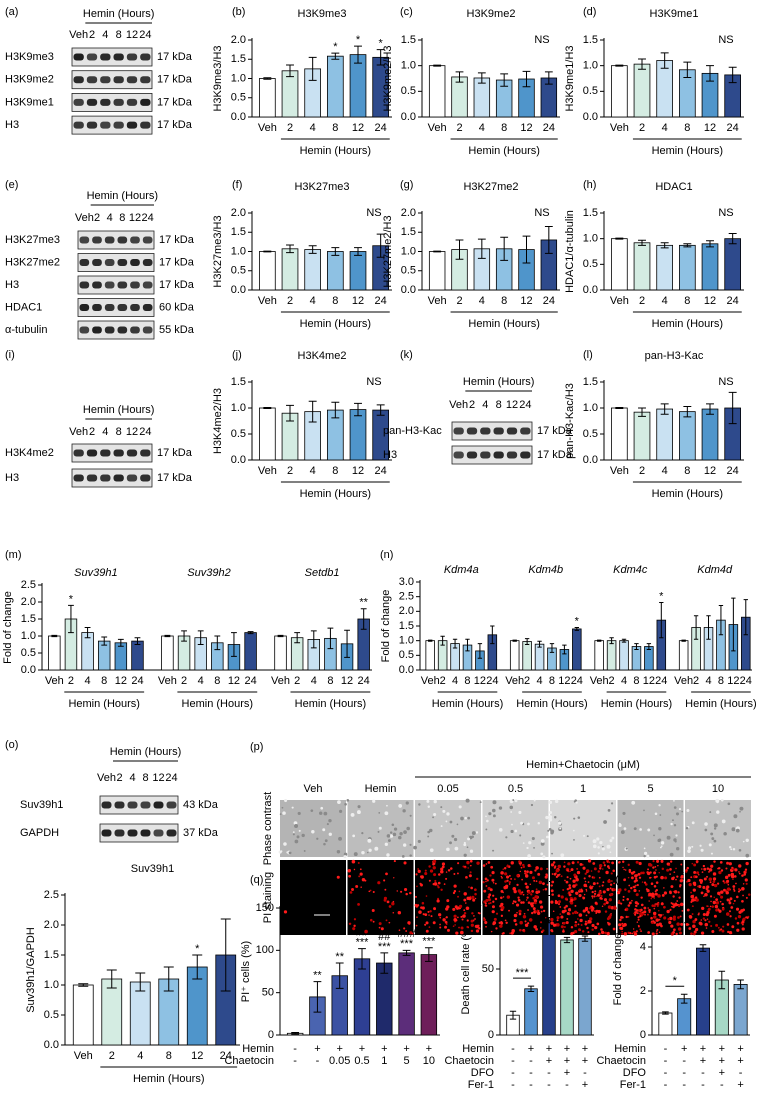 The width and height of the screenshot is (758, 1107). What do you see at coordinates (29, 102) in the screenshot?
I see `blot-row-label: H3K9me1` at bounding box center [29, 102].